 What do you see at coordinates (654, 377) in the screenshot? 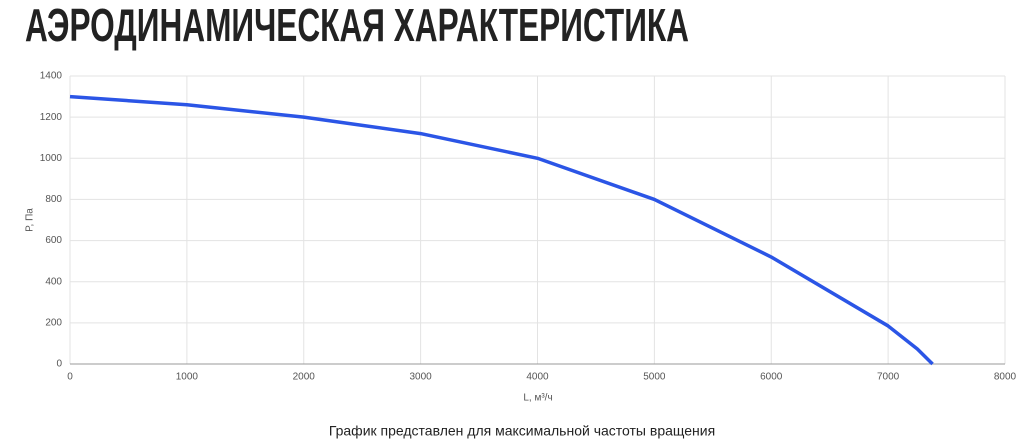
I see `x-tick-label: 5000` at bounding box center [654, 377].